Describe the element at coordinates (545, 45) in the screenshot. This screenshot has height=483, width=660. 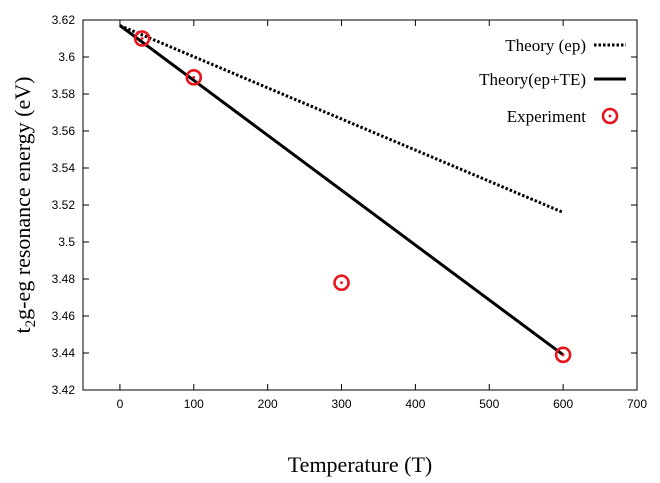
I see `legend-label-theory-ep: Theory (ep)` at that location.